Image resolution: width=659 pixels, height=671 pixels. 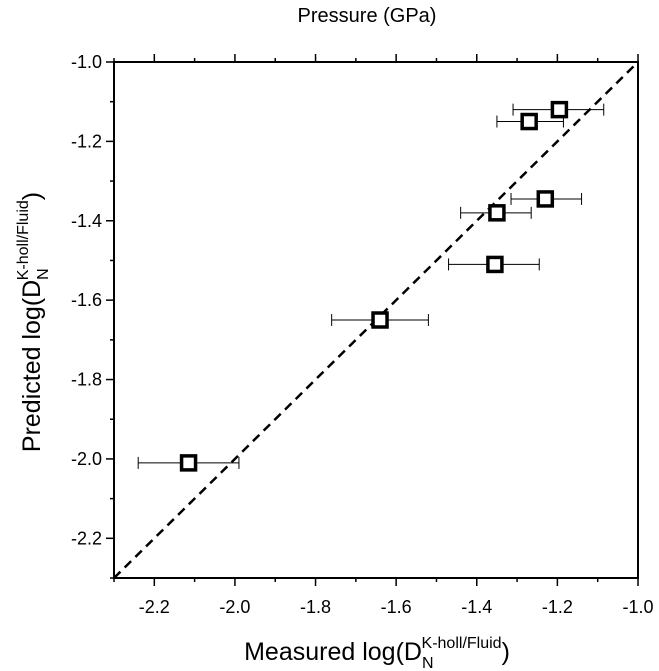 I want to click on y-axis-label-main: Predicted log(D, so click(x=32, y=366).